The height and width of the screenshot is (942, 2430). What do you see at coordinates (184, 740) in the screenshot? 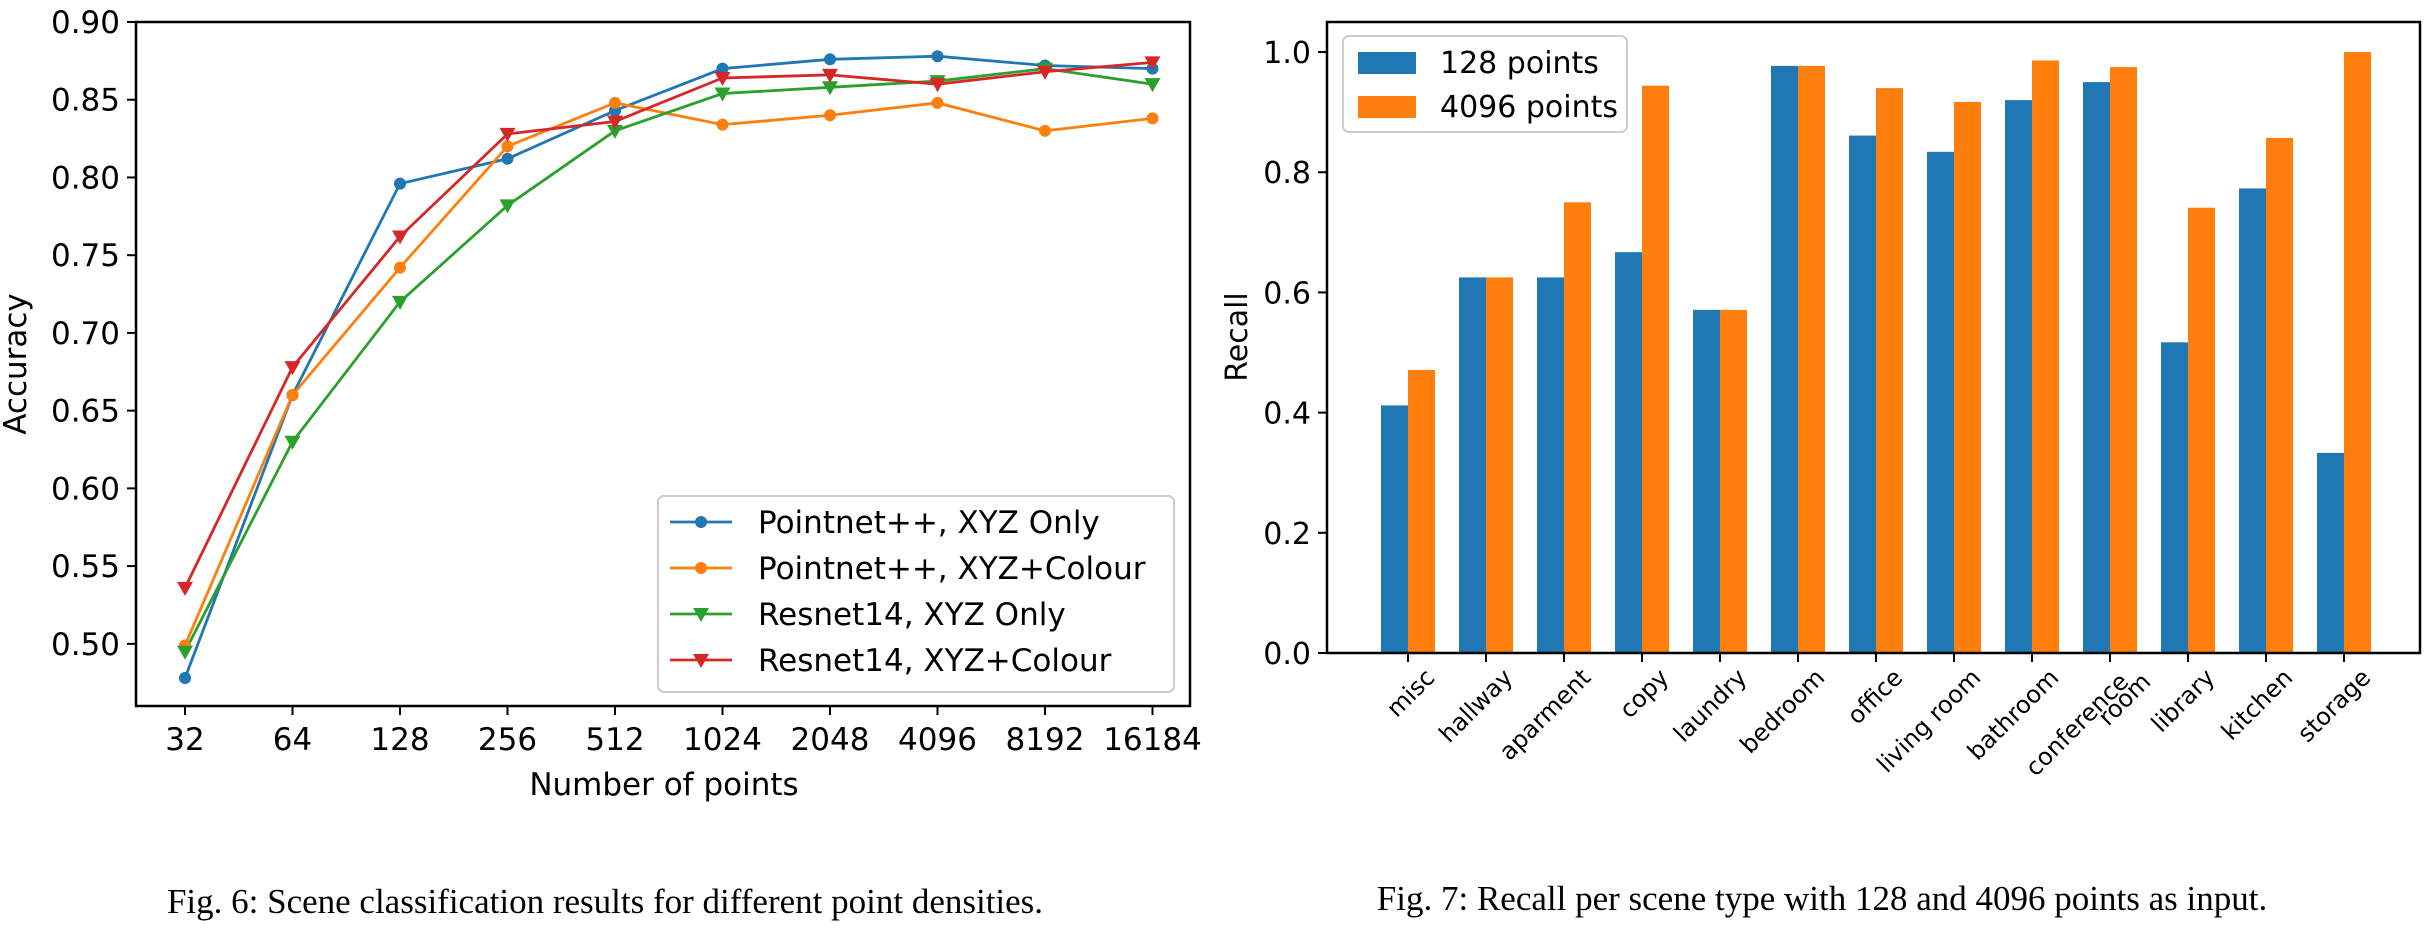
I see `x-tick-label: 32` at bounding box center [184, 740].